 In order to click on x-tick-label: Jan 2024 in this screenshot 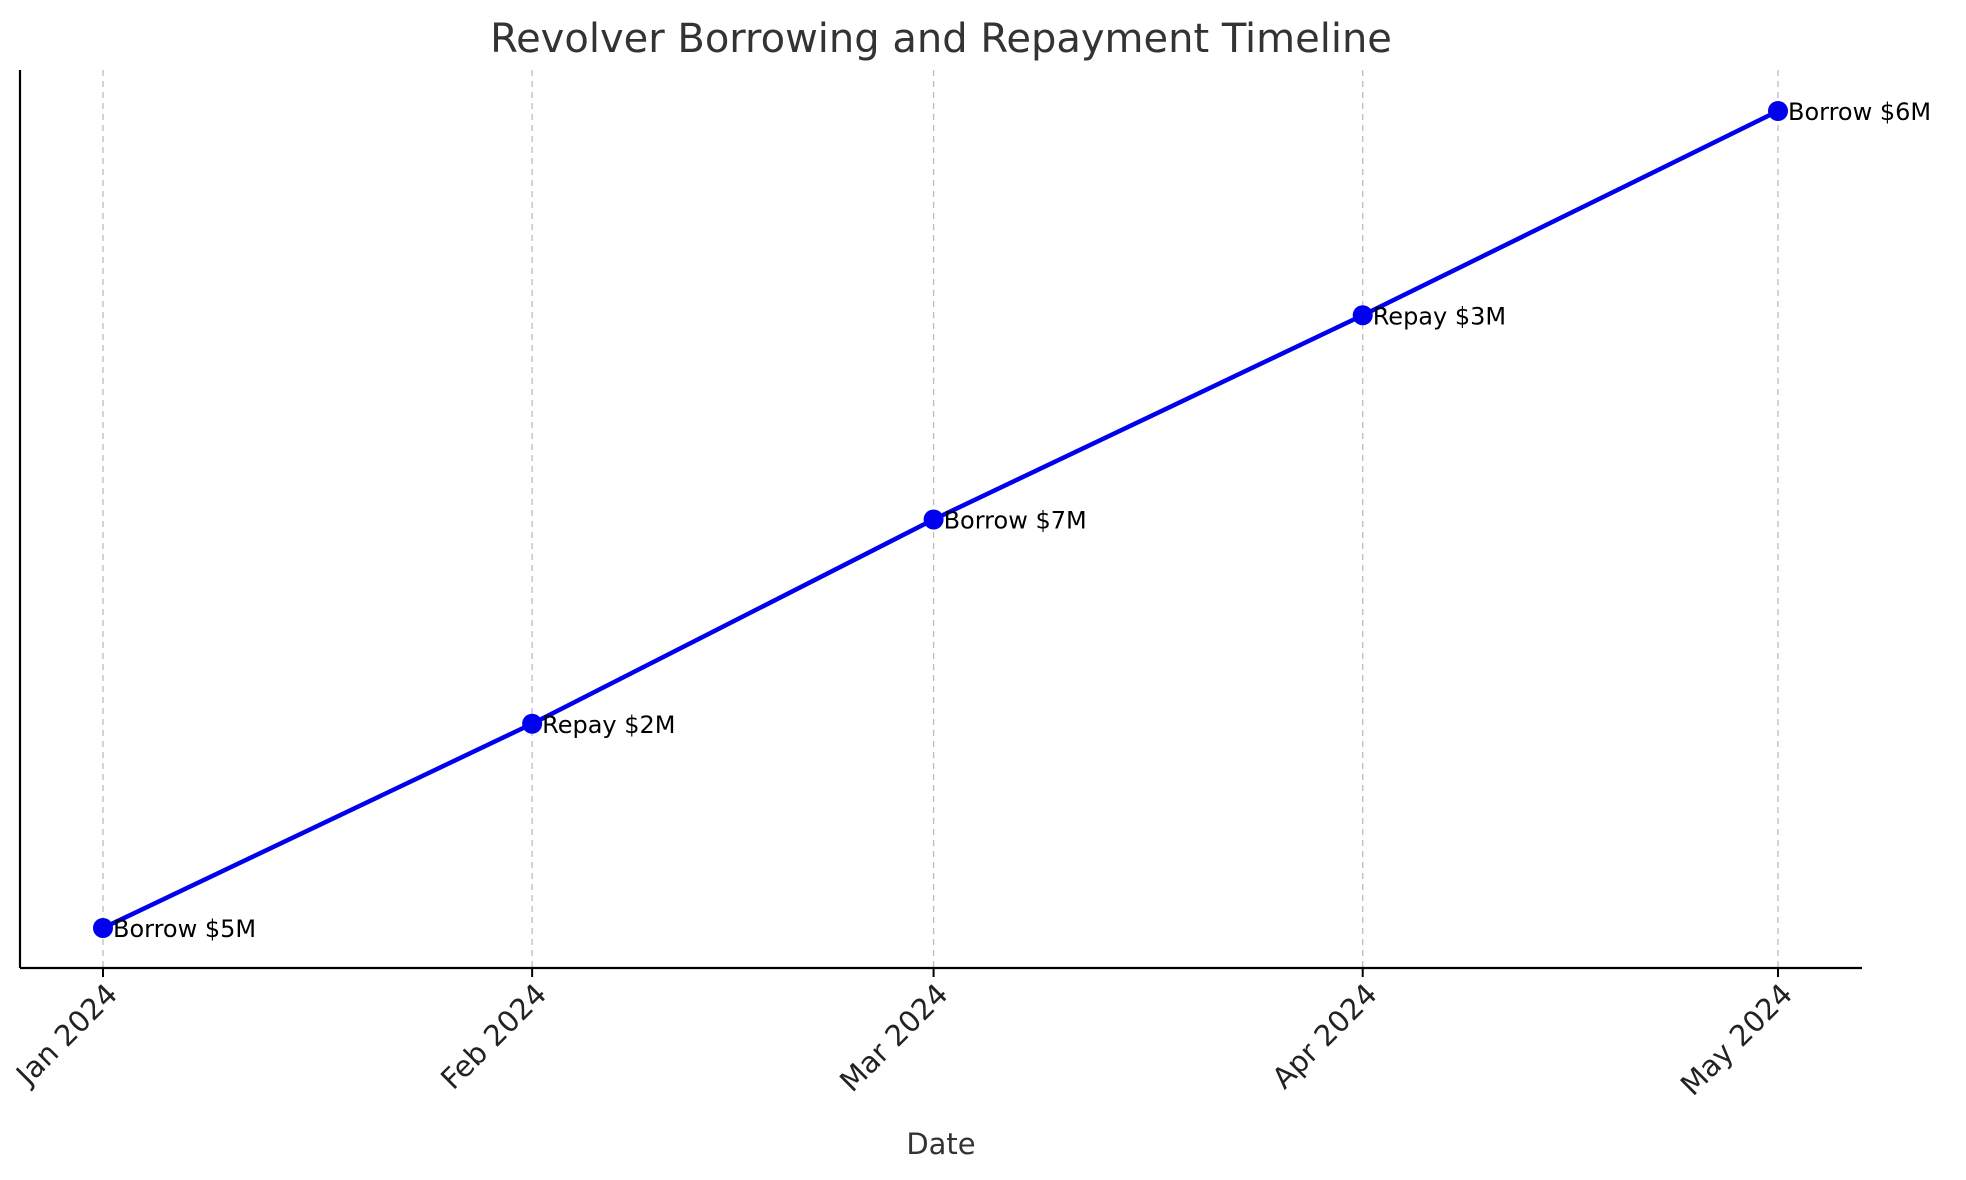, I will do `click(66, 1035)`.